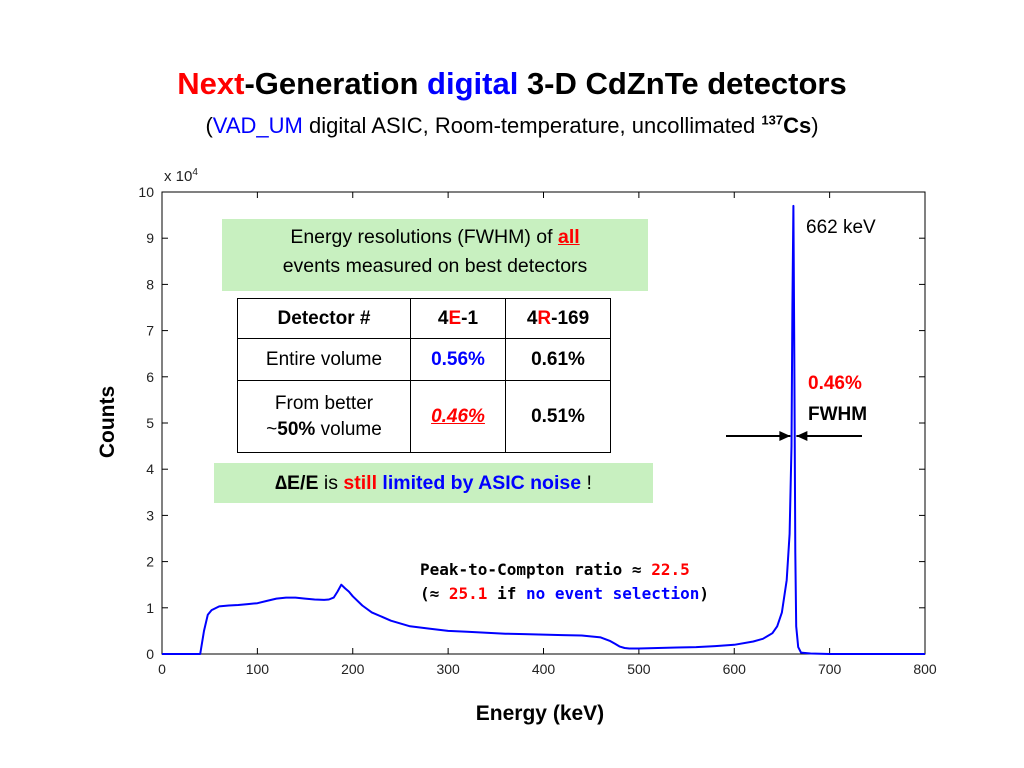  Describe the element at coordinates (296, 429) in the screenshot. I see `row-better-percent: 50%` at that location.